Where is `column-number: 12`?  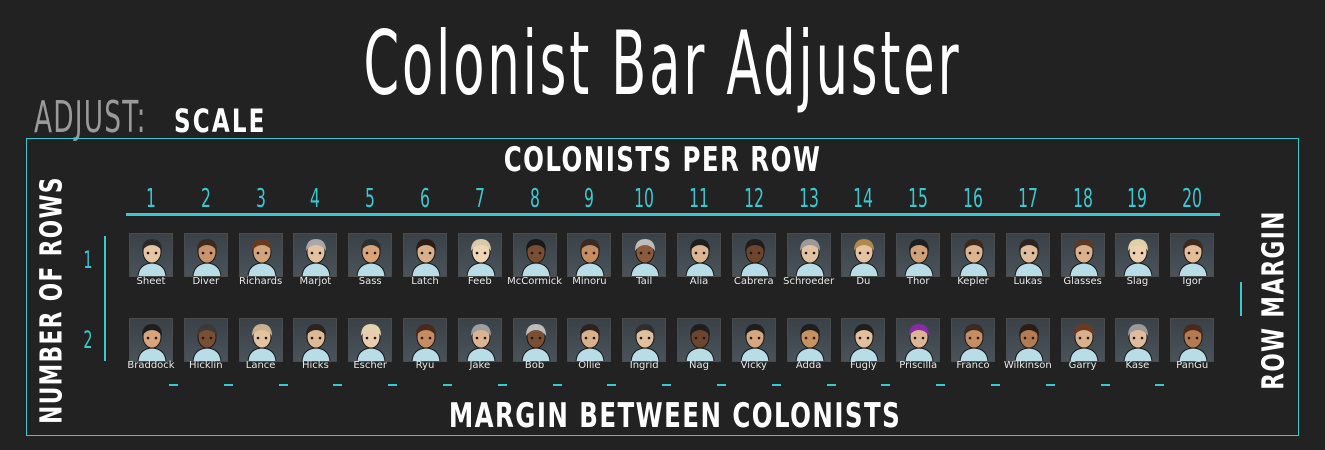
column-number: 12 is located at coordinates (753, 199).